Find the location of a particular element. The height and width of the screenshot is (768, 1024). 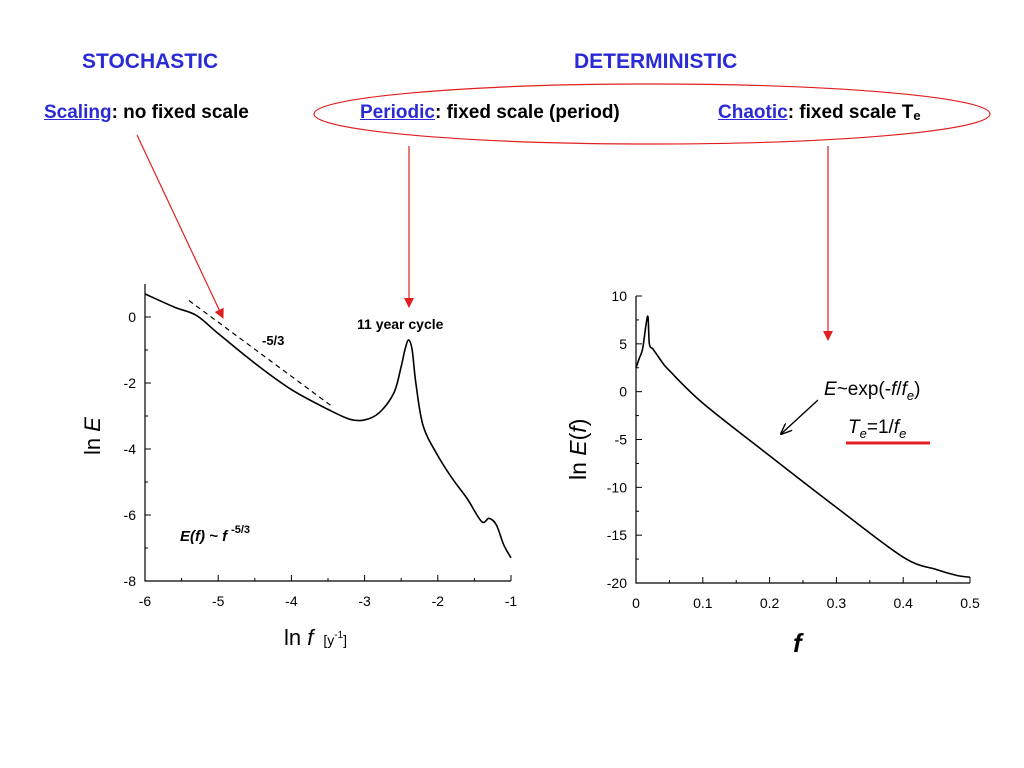

y-tick-label: -10 is located at coordinates (617, 487).